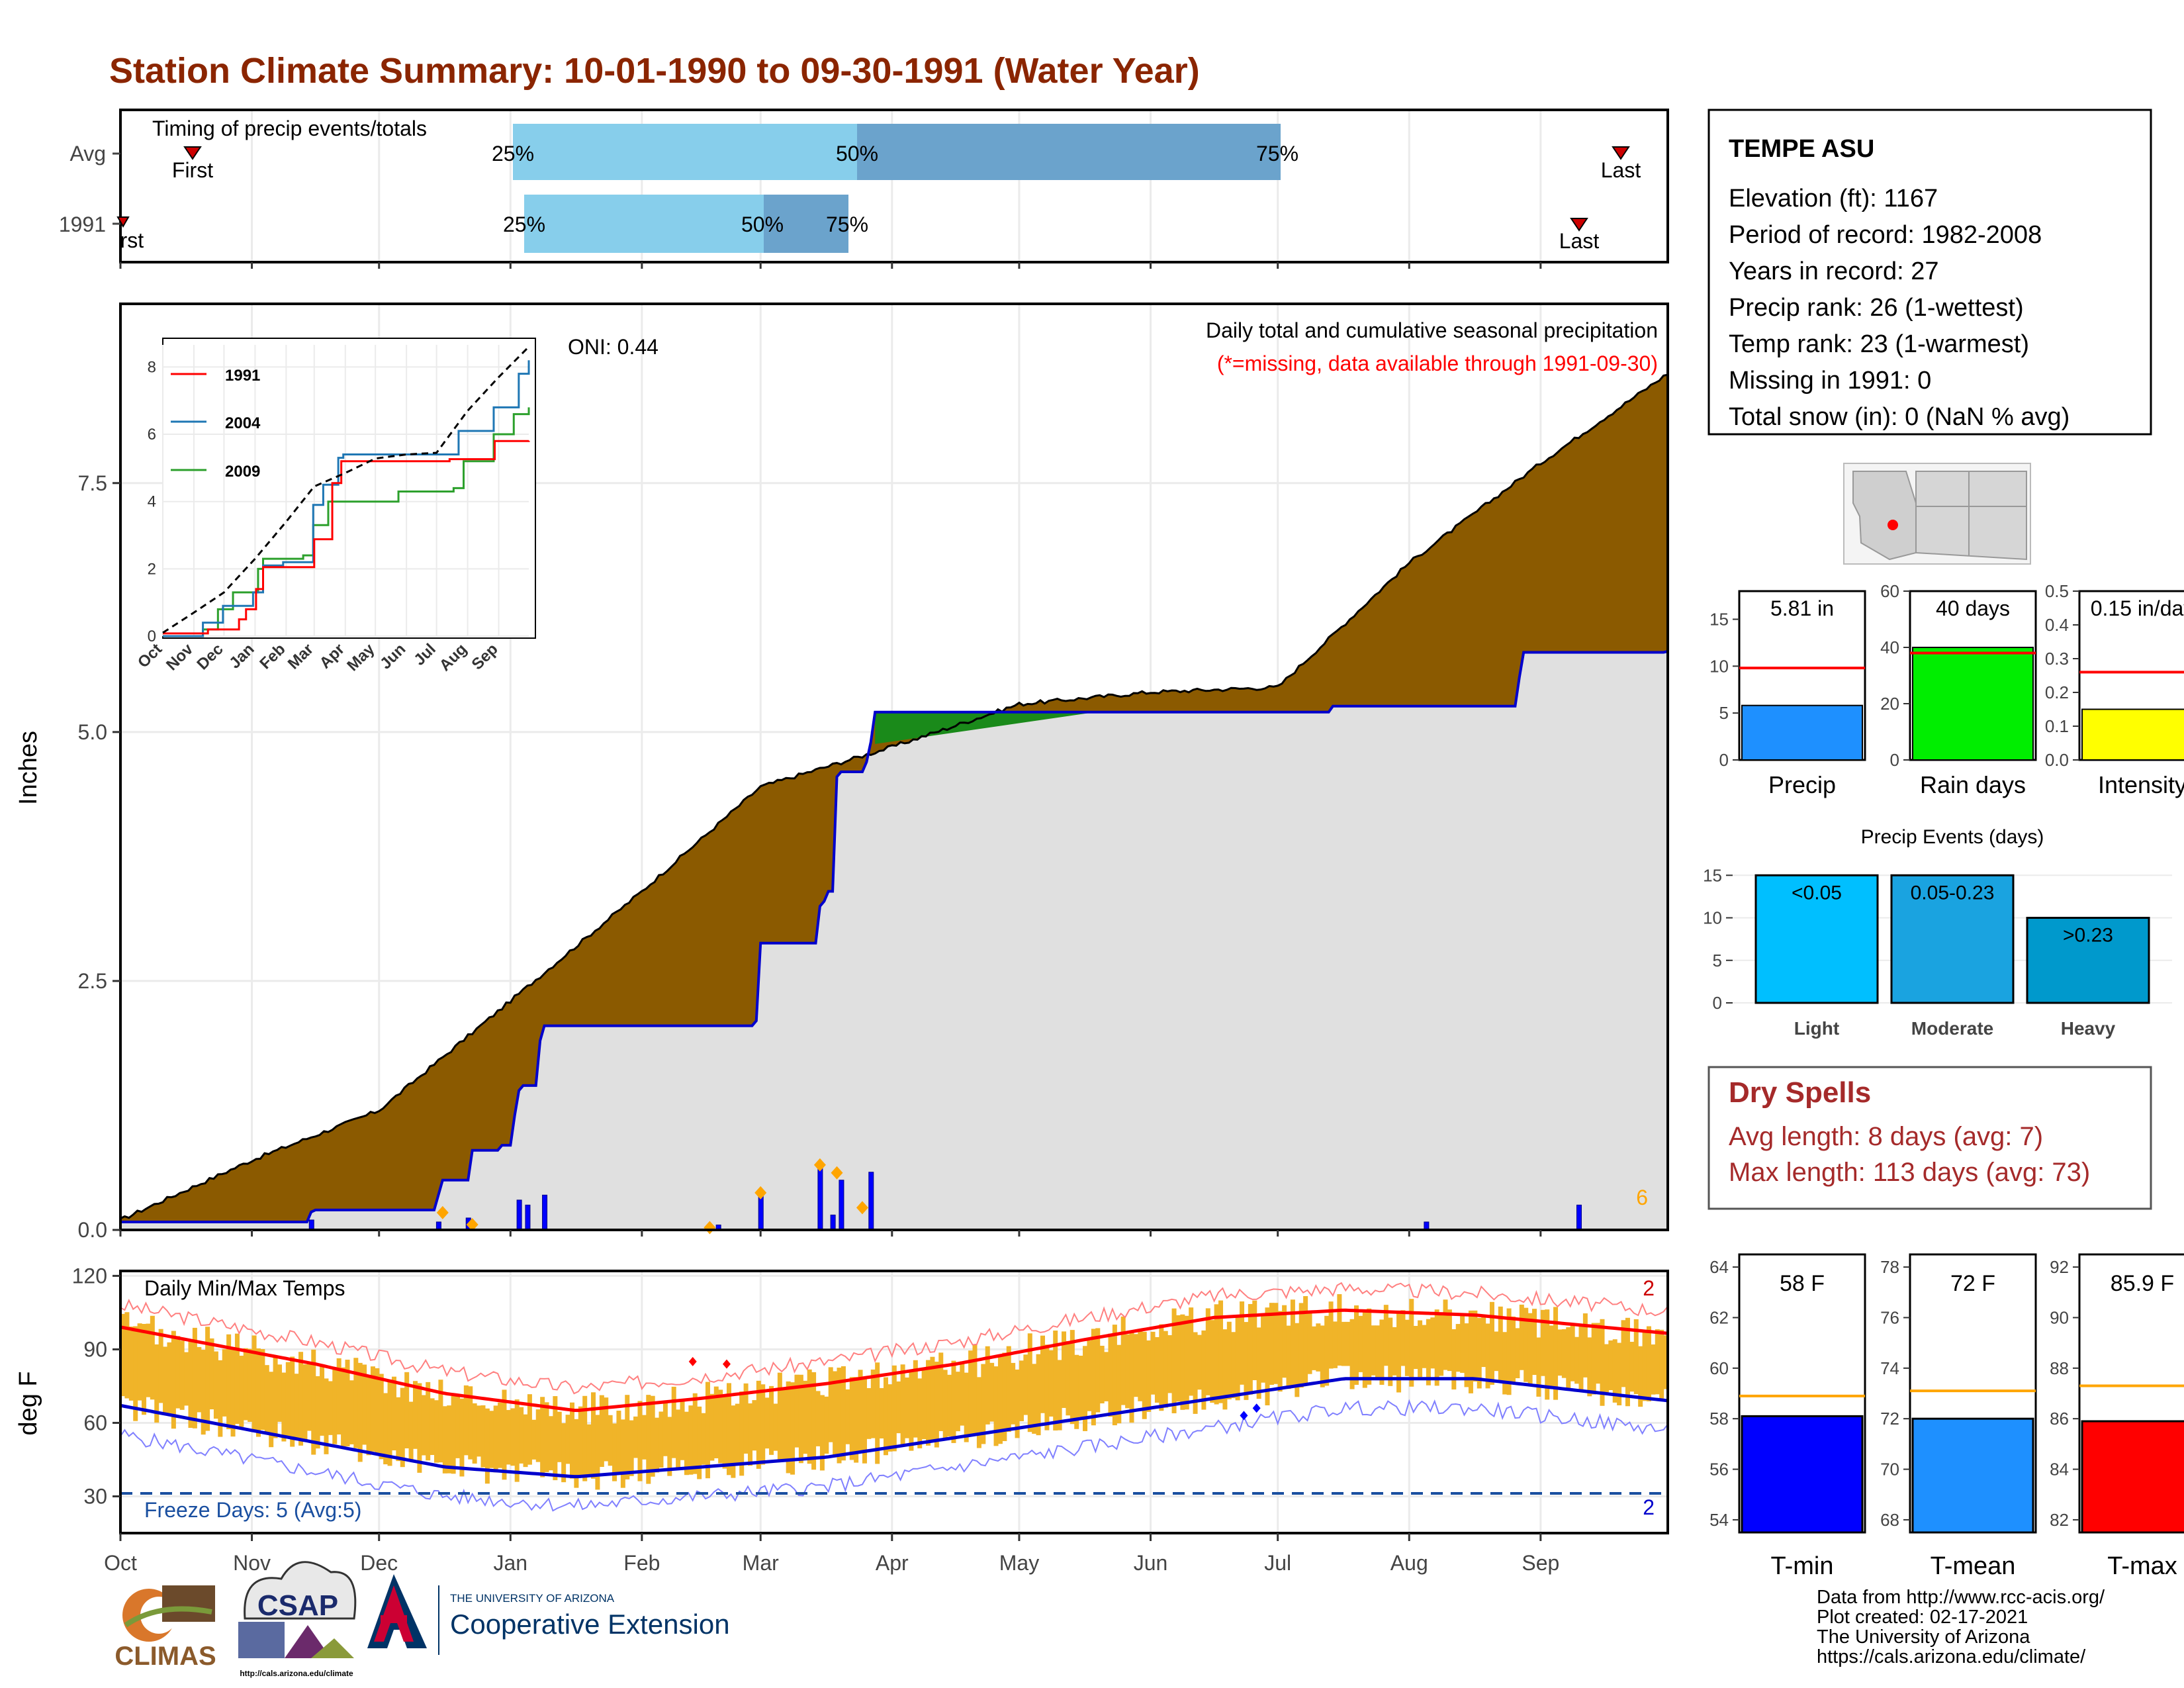 Image resolution: width=2184 pixels, height=1688 pixels. What do you see at coordinates (1951, 1656) in the screenshot?
I see `credit-line-4: https://cals.arizona.edu/climate/` at bounding box center [1951, 1656].